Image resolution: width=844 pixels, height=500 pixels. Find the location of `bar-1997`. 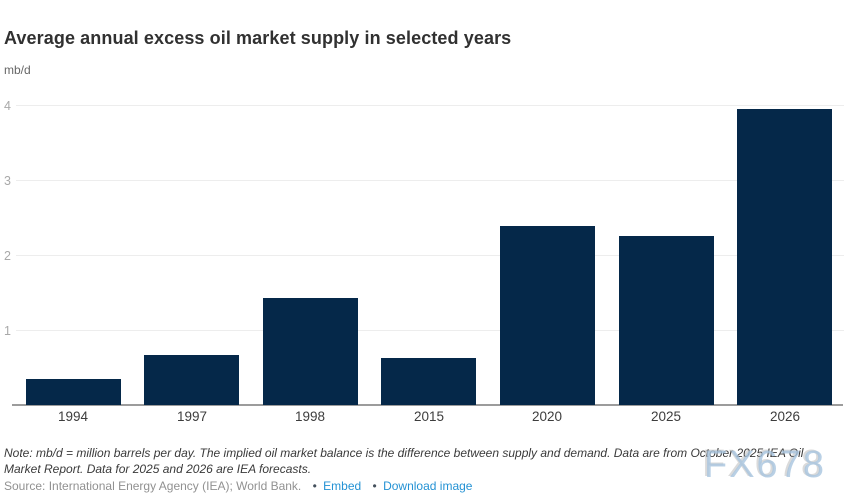

bar-1997 is located at coordinates (191, 380).